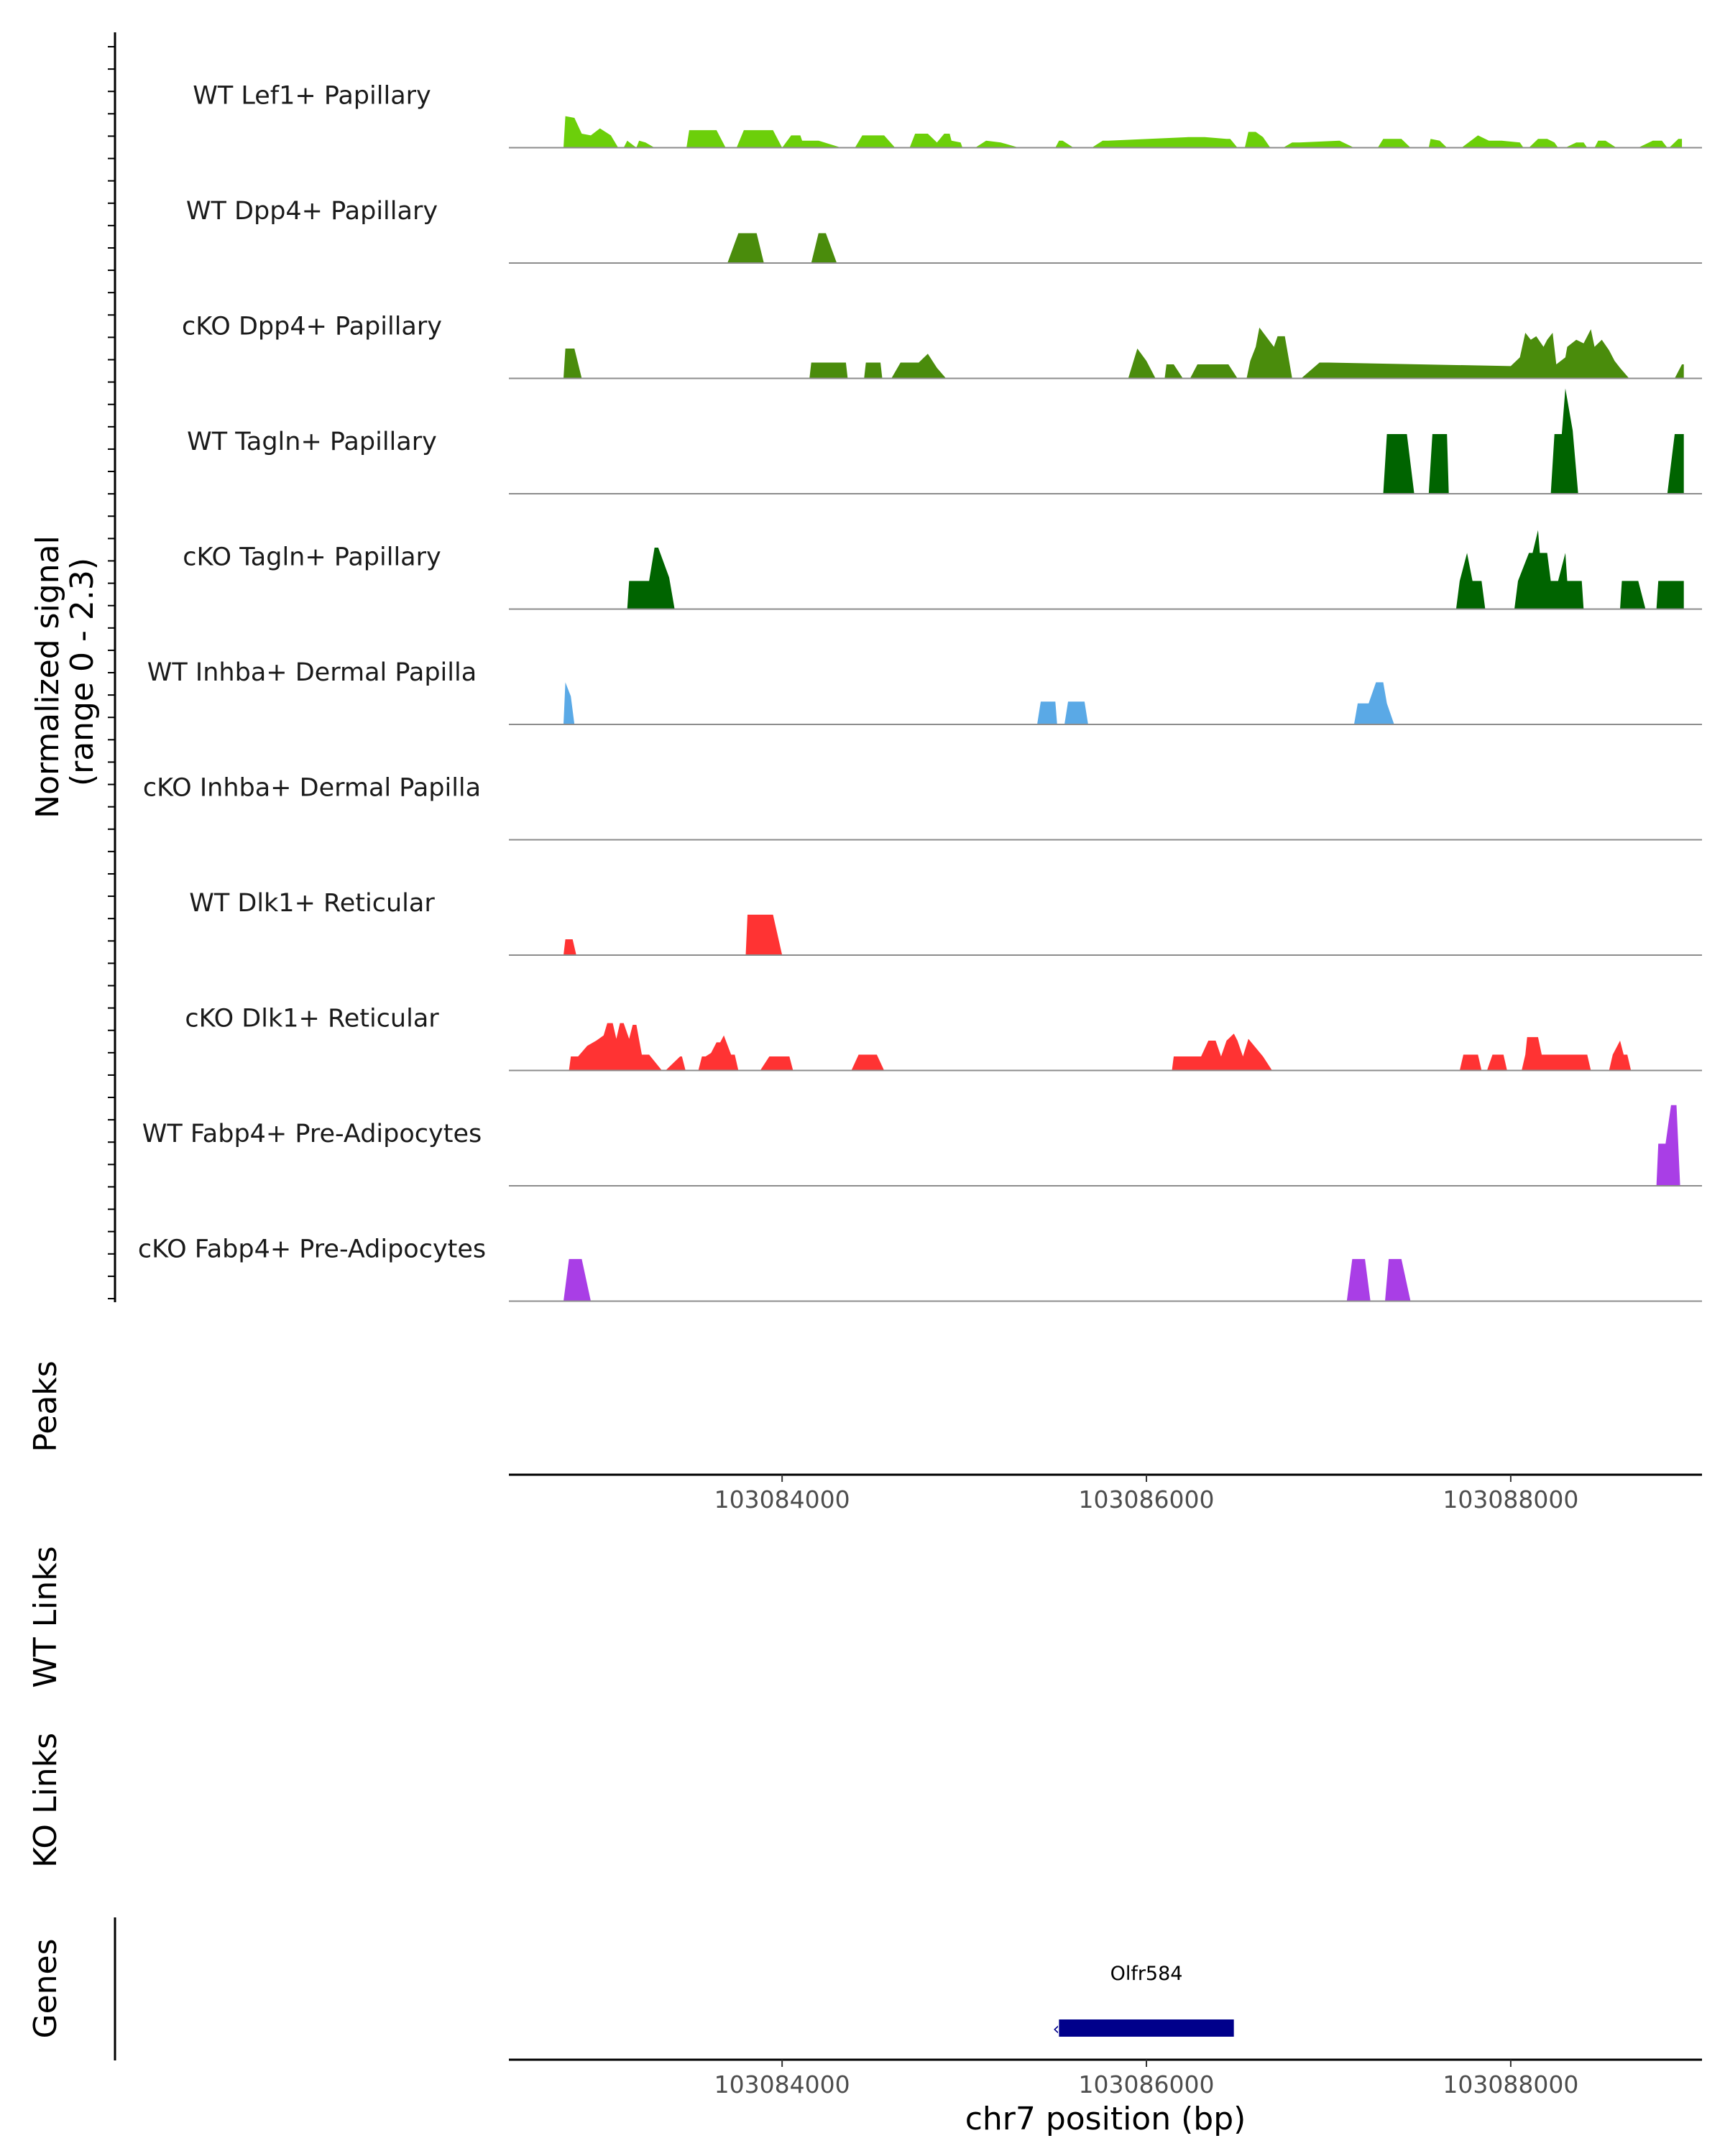  I want to click on track-label: WT Inhba+ Dermal Papilla, so click(312, 673).